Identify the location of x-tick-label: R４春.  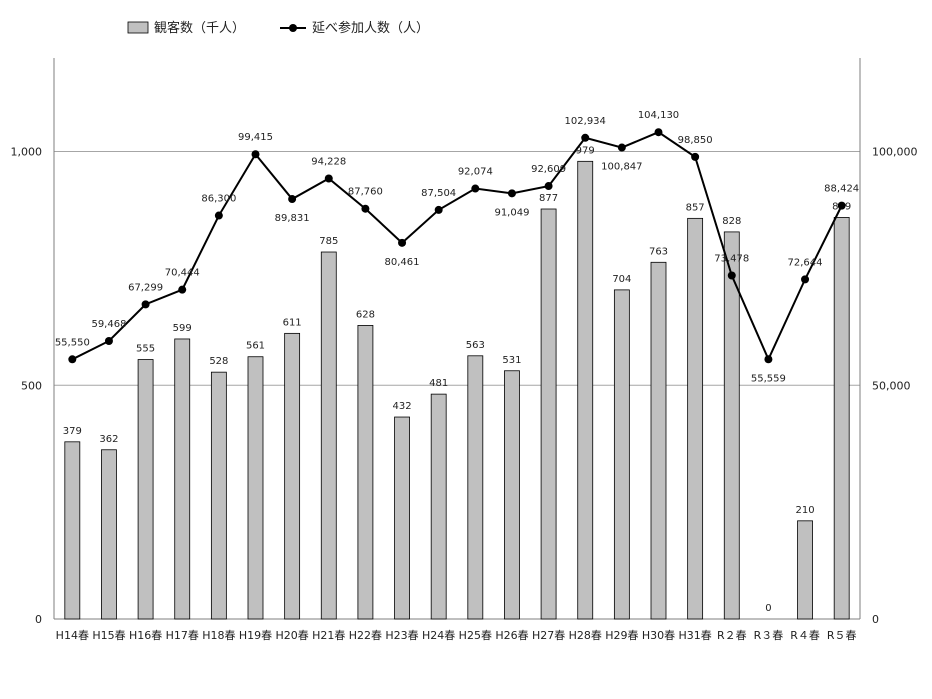
(805, 635).